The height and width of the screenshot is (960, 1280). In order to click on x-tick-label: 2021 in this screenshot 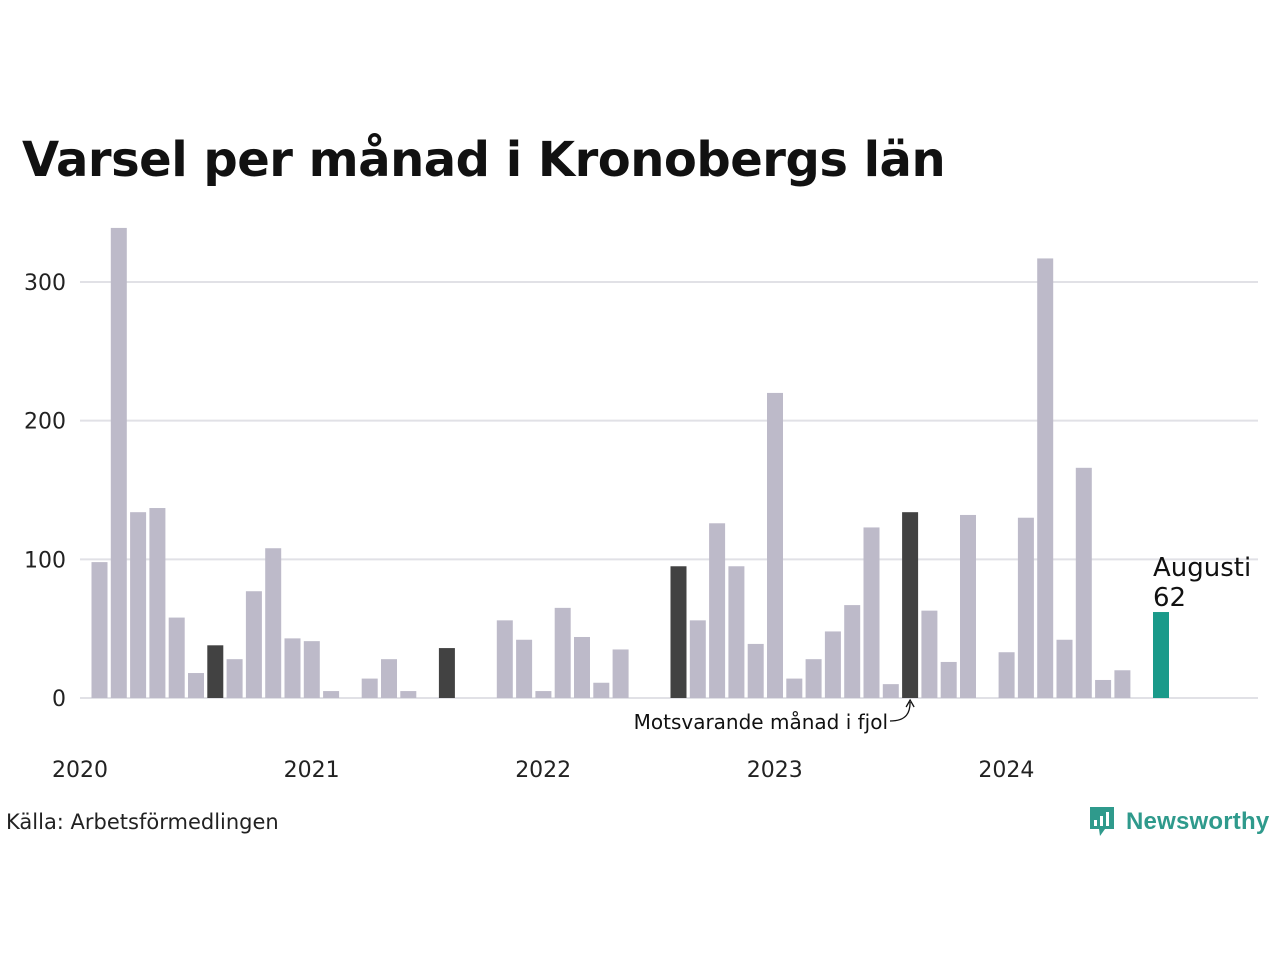, I will do `click(312, 770)`.